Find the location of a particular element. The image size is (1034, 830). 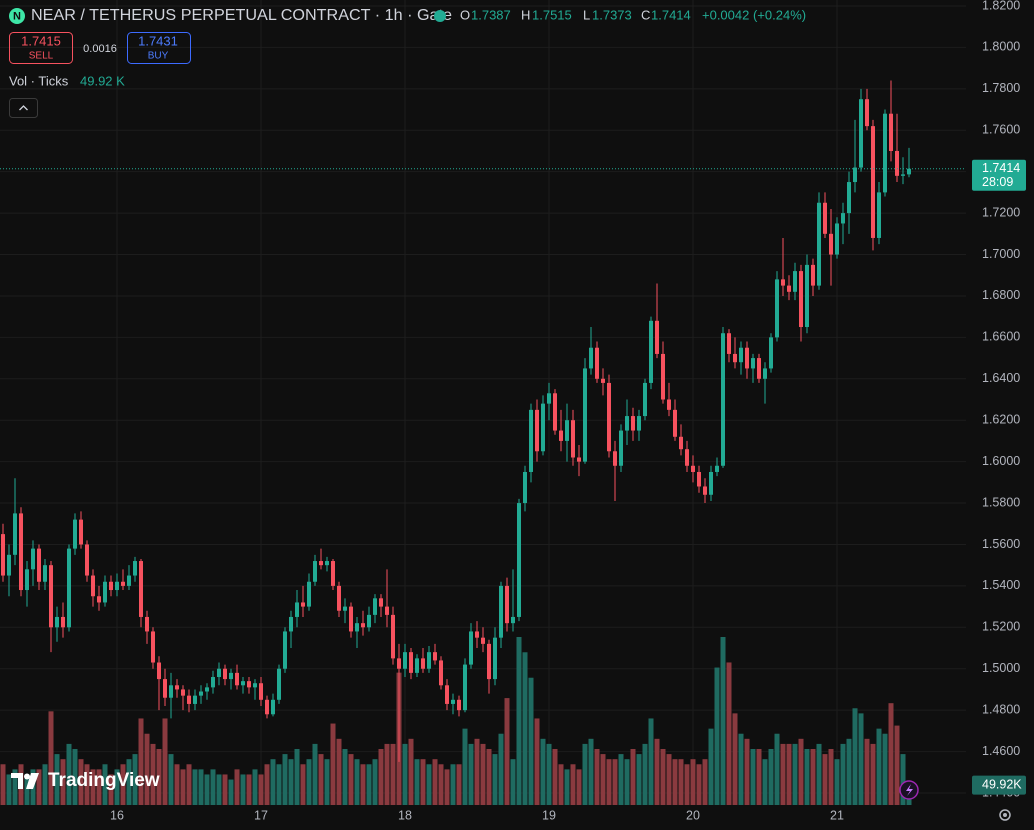

ohlc-change: +0.0042 (+0.24%) is located at coordinates (754, 14).